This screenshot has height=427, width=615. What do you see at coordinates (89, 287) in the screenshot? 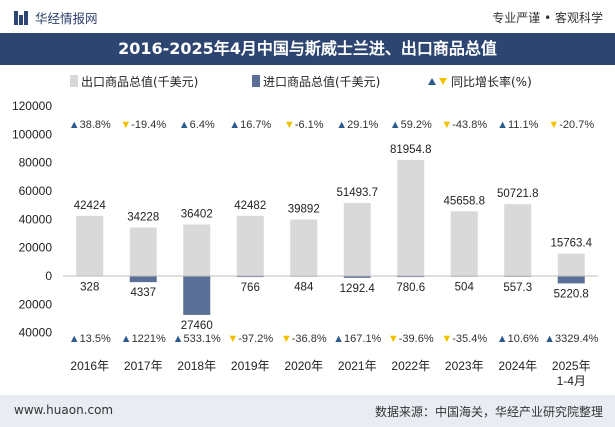
I see `import-value-label: 328` at bounding box center [89, 287].